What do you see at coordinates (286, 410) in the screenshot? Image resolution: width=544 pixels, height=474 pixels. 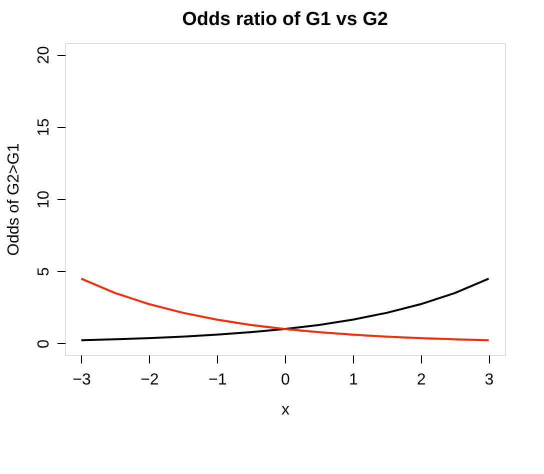 I see `x-axis-title: x` at bounding box center [286, 410].